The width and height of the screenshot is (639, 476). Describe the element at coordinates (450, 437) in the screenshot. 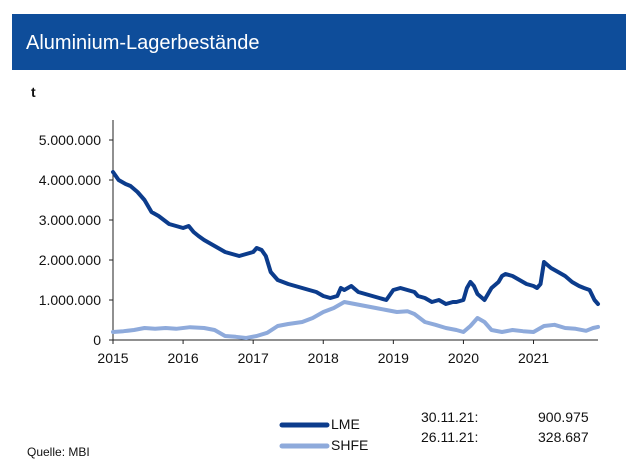

I see `legend-shfe-date: 26.11.21:` at that location.